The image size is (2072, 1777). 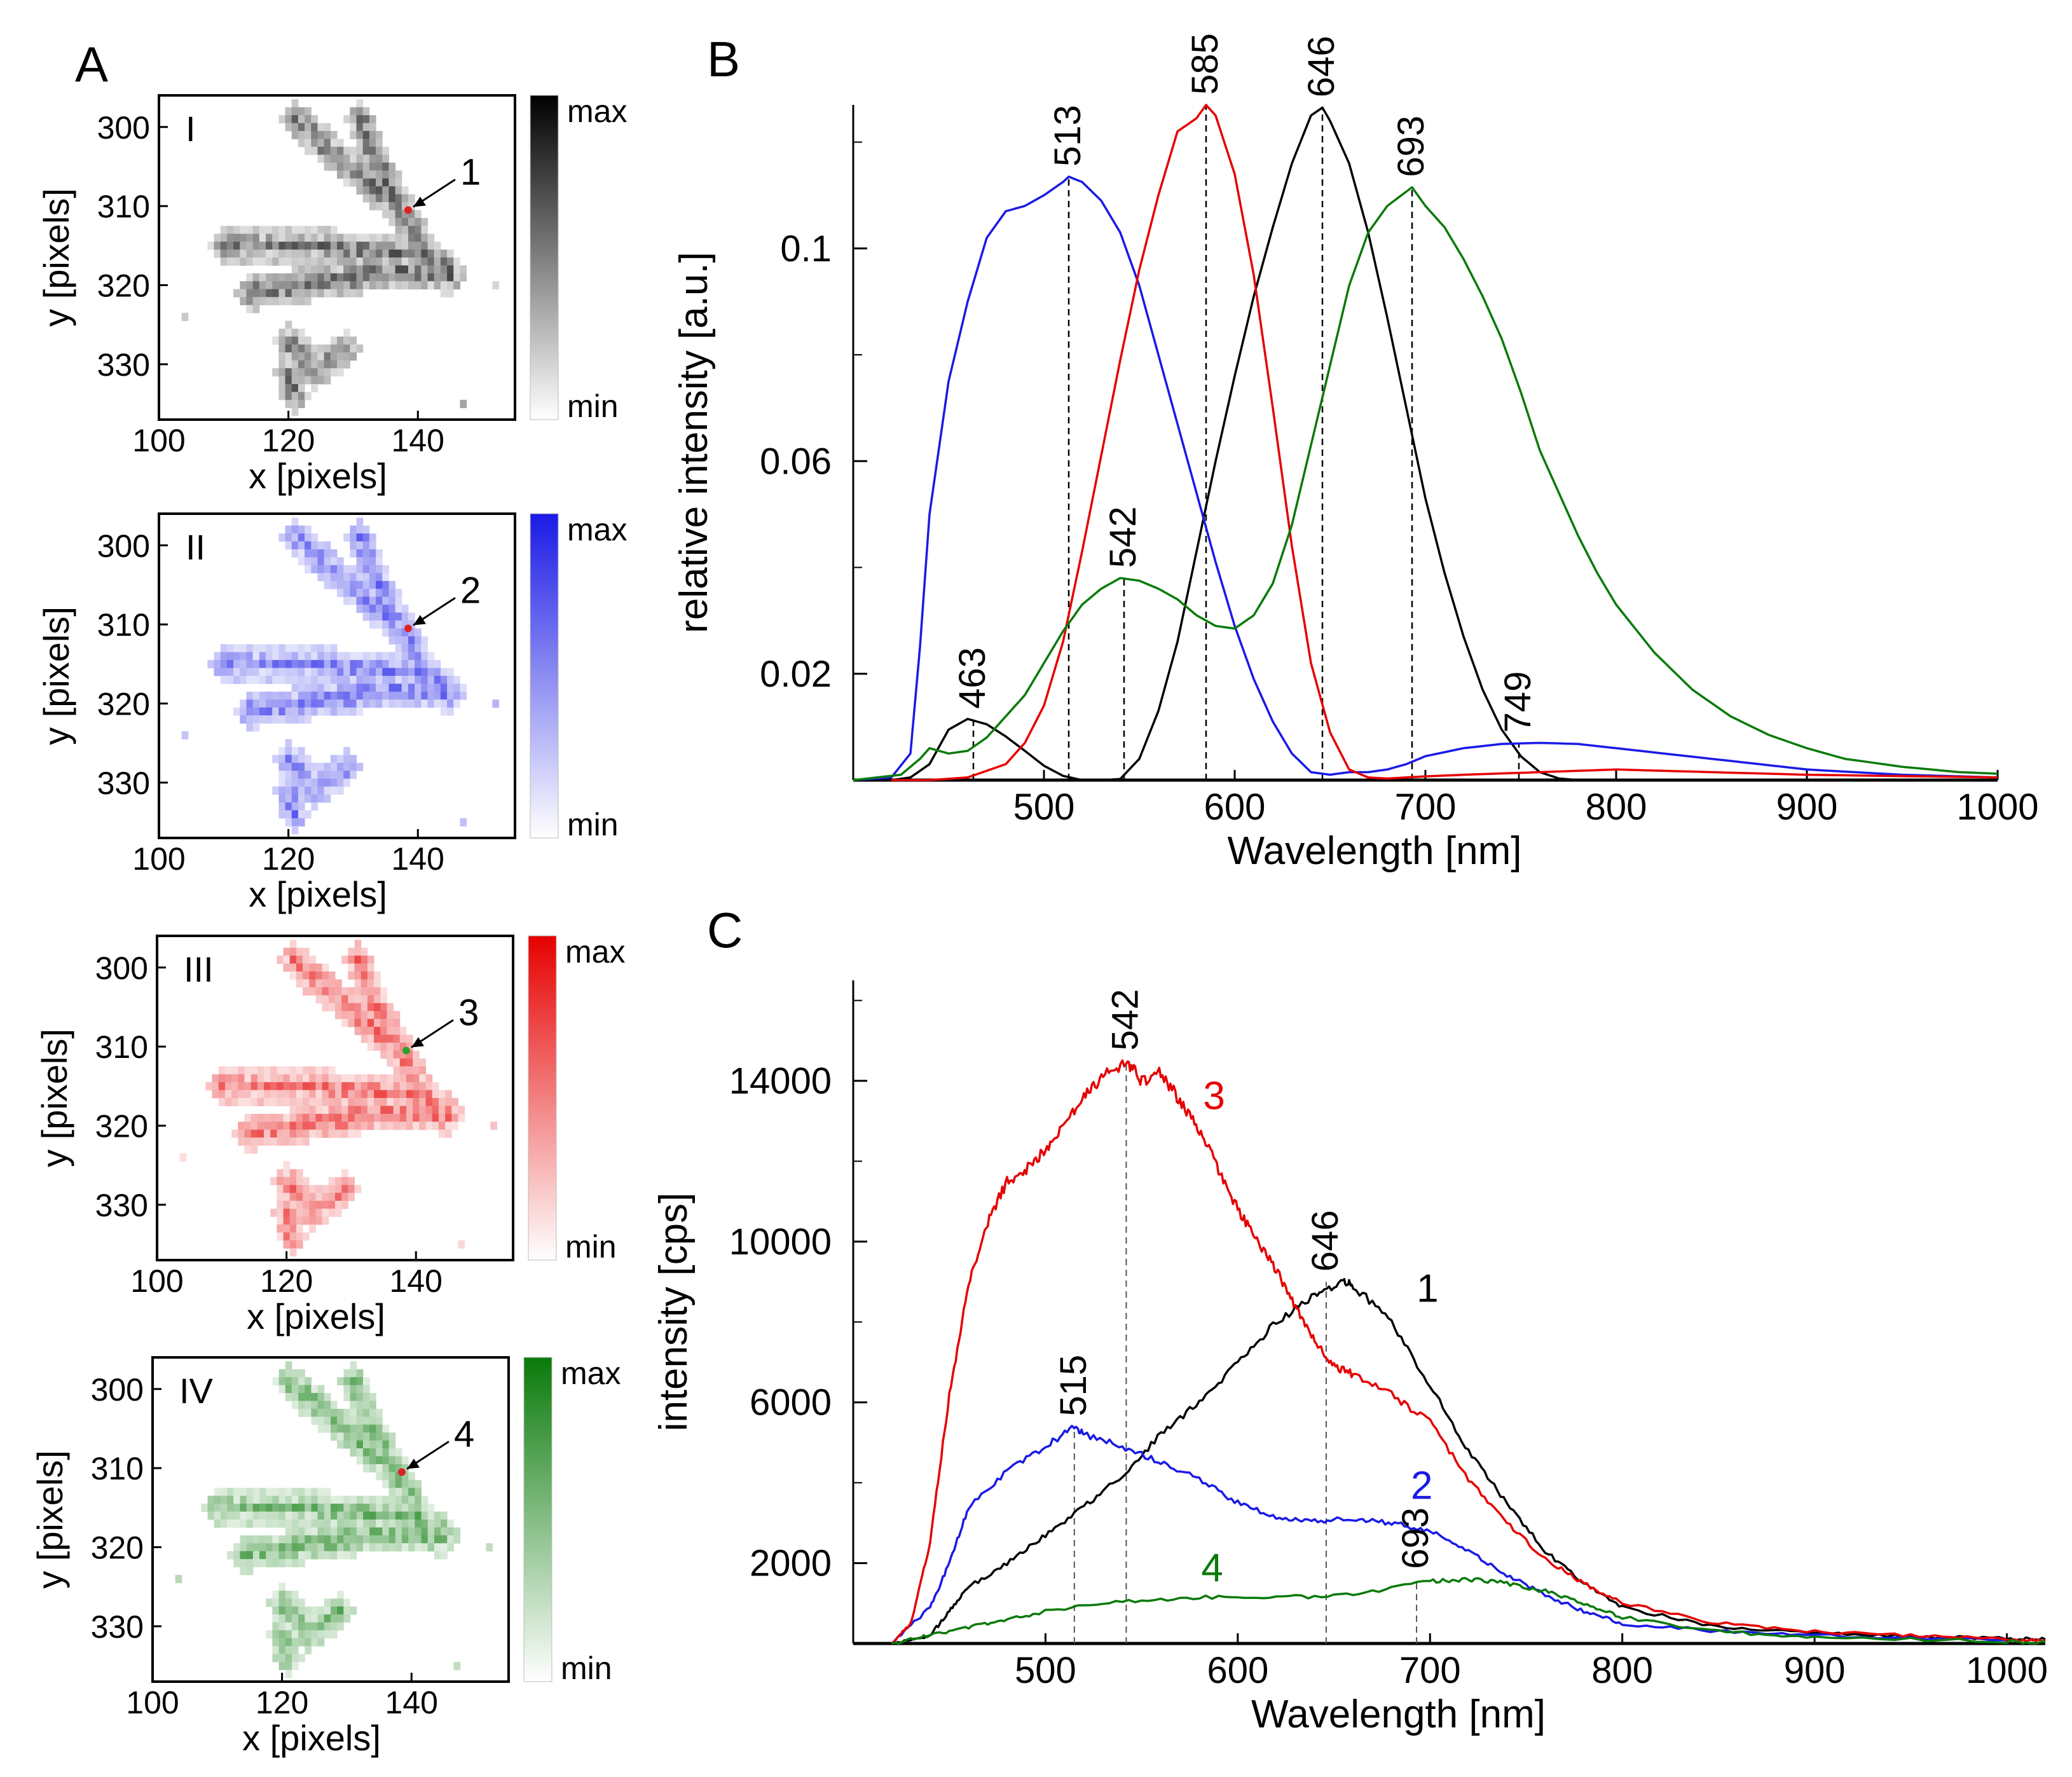 What do you see at coordinates (1421, 1485) in the screenshot?
I see `curve-label: 2` at bounding box center [1421, 1485].